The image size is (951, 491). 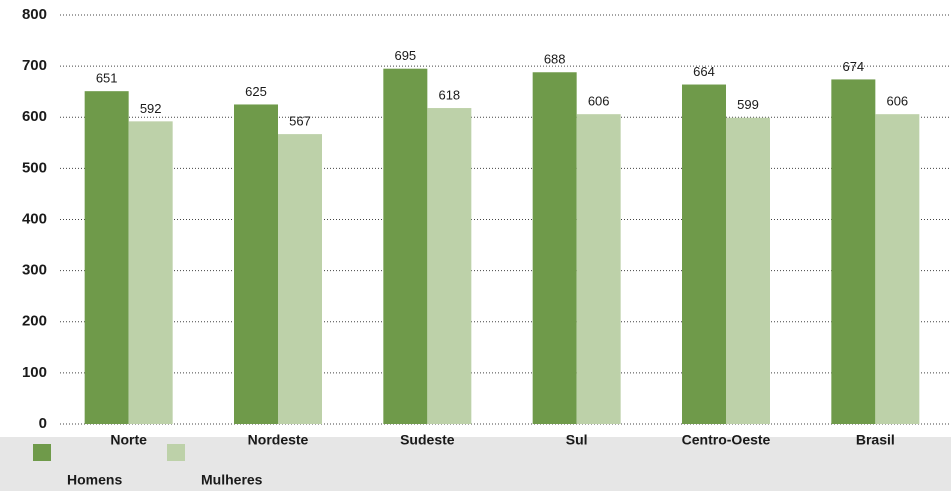 What do you see at coordinates (34, 218) in the screenshot?
I see `y-tick-label: 400` at bounding box center [34, 218].